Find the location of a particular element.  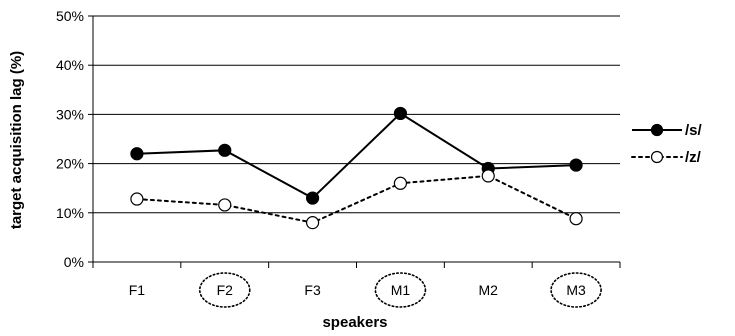

legend-label: /s/ is located at coordinates (694, 130).